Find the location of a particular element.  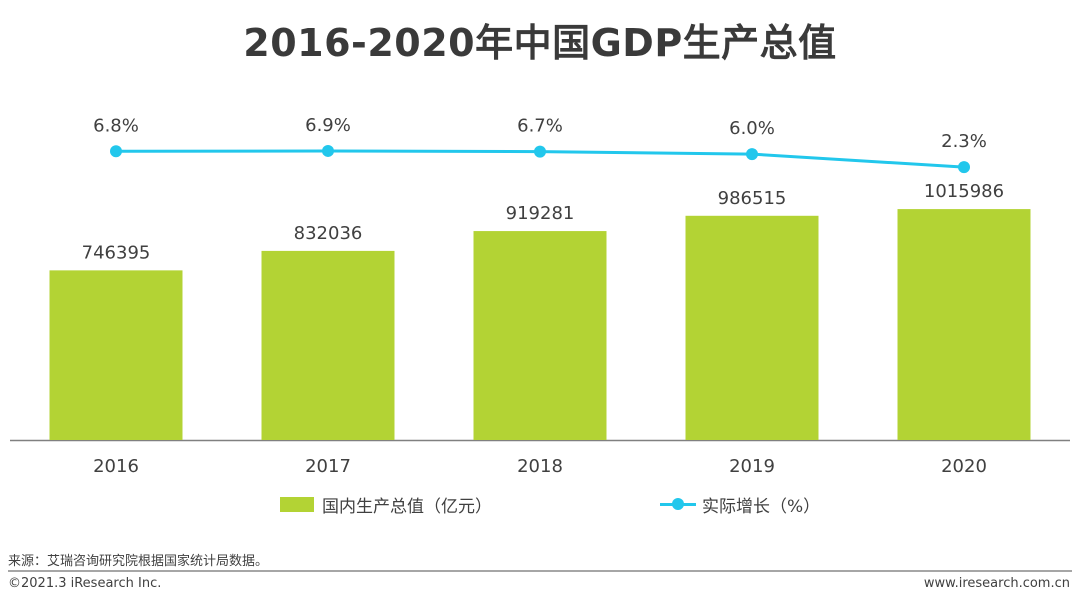

growth-label-2016: 6.8% is located at coordinates (116, 125).